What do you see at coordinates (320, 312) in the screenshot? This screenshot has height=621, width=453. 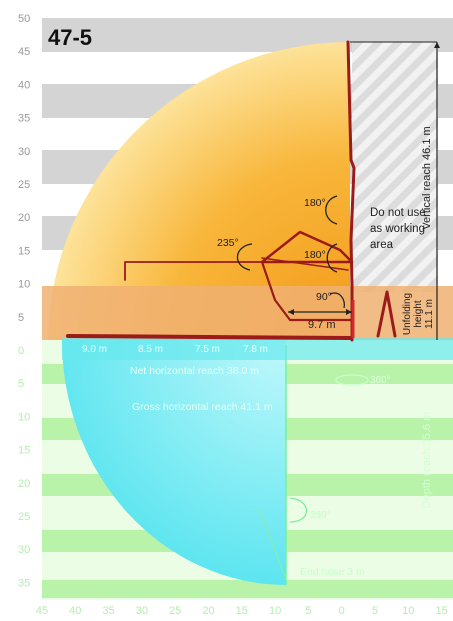 I see `dim-9-7-line` at bounding box center [320, 312].